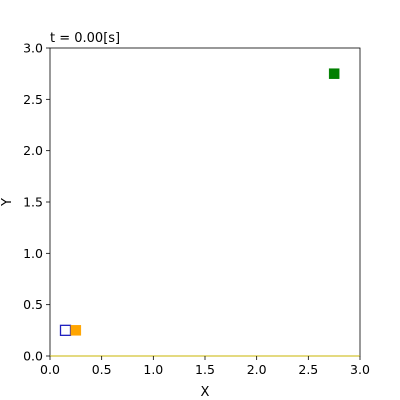 The height and width of the screenshot is (400, 400). Describe the element at coordinates (85, 38) in the screenshot. I see `chart-title: t = 0.00[s]` at that location.